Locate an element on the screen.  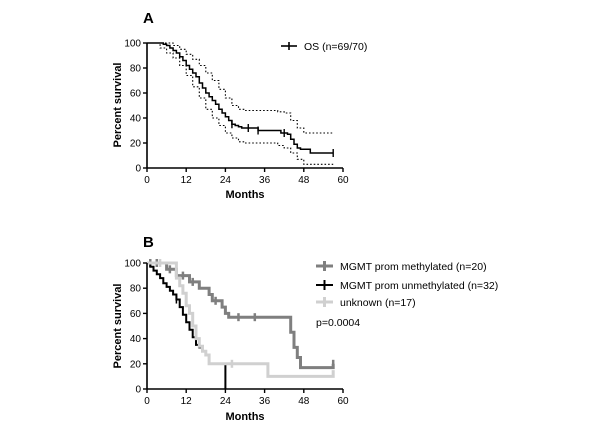
panel-b-x-tick-label: 12 is located at coordinates (187, 401).